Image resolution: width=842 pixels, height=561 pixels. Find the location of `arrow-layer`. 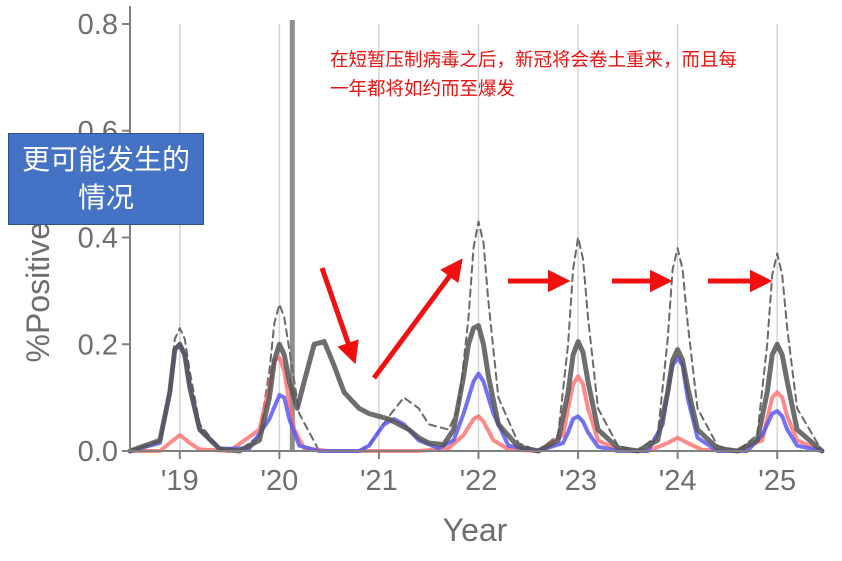

arrow-layer is located at coordinates (546, 319).